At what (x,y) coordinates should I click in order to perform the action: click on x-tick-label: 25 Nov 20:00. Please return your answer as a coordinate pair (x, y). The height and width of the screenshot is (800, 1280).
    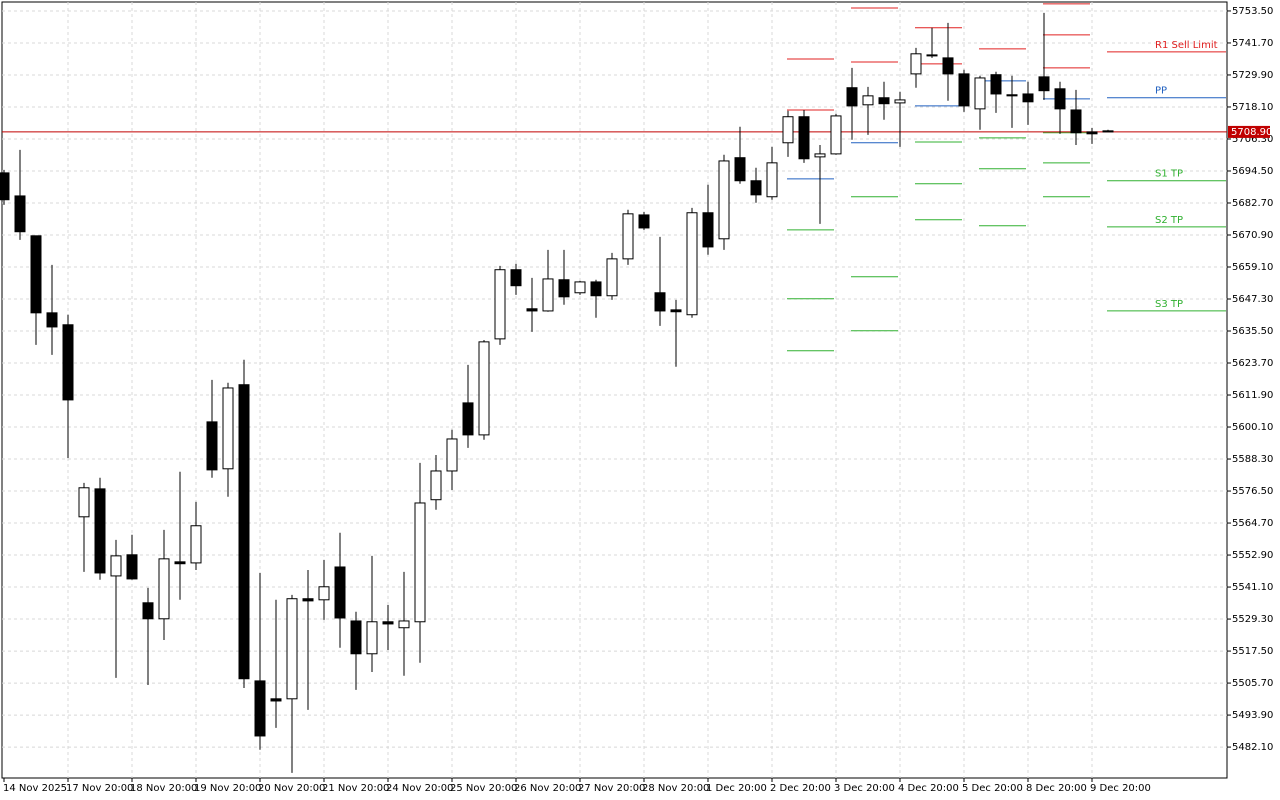
    Looking at the image, I should click on (483, 788).